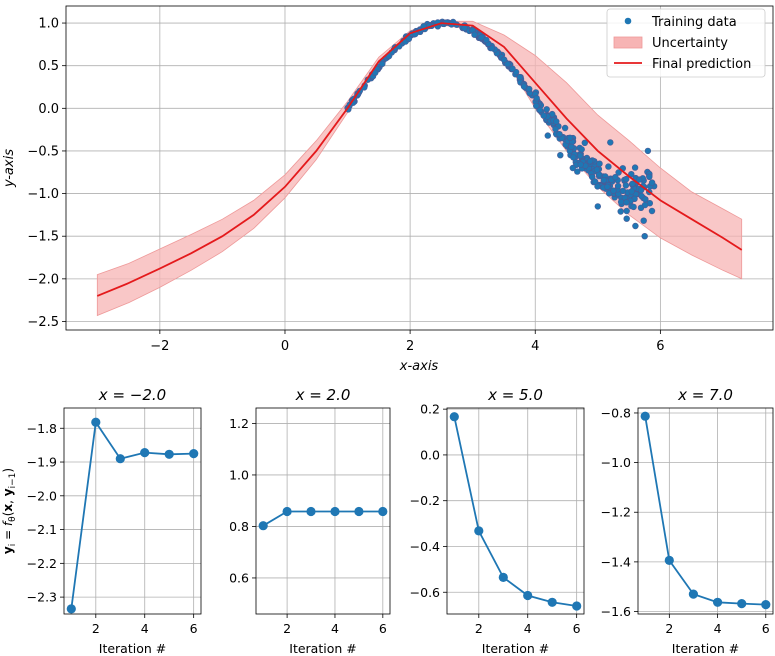  I want to click on main-y-tick-label: 0.0, so click(48, 109).